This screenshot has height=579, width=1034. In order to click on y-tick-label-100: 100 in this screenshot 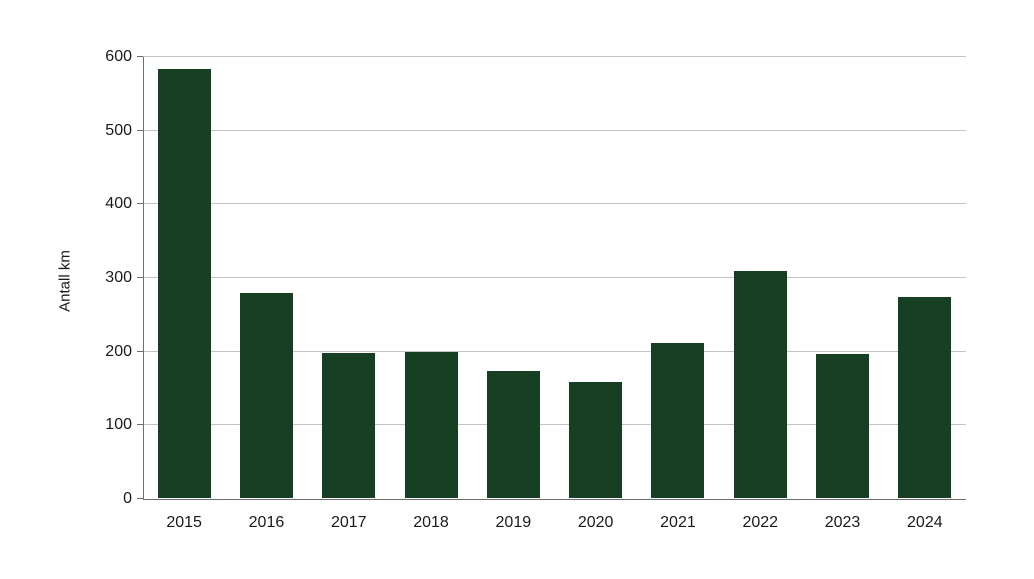, I will do `click(118, 425)`.